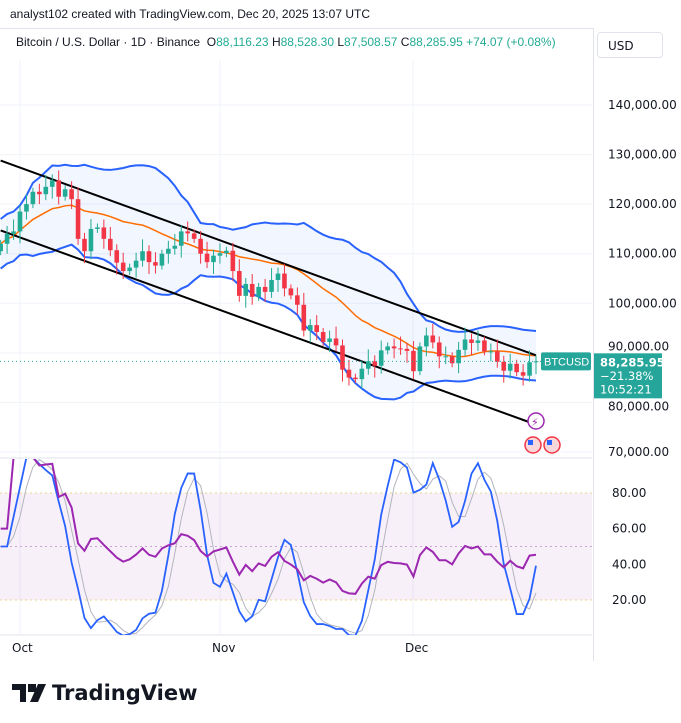 Image resolution: width=681 pixels, height=723 pixels. What do you see at coordinates (125, 693) in the screenshot?
I see `brand-name: TradingView` at bounding box center [125, 693].